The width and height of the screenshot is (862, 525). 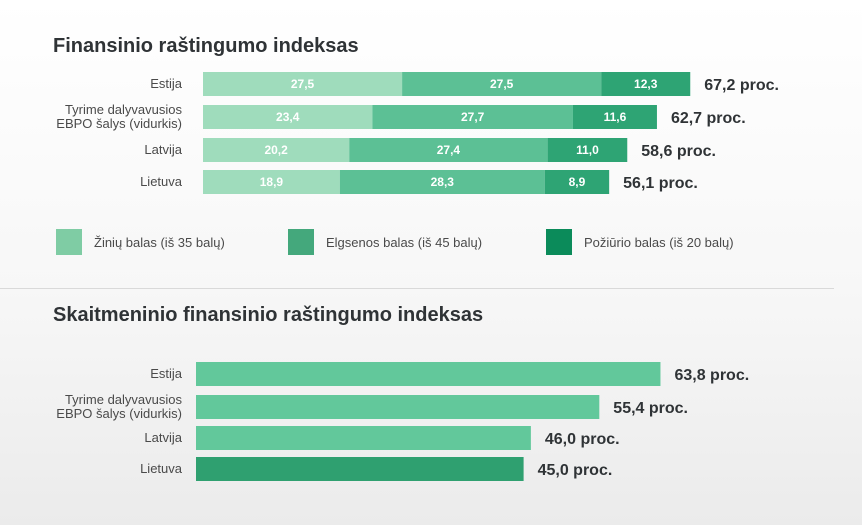 What do you see at coordinates (159, 242) in the screenshot?
I see `legend-label-knowledge: Žinių balas (iš 35 balų)` at bounding box center [159, 242].